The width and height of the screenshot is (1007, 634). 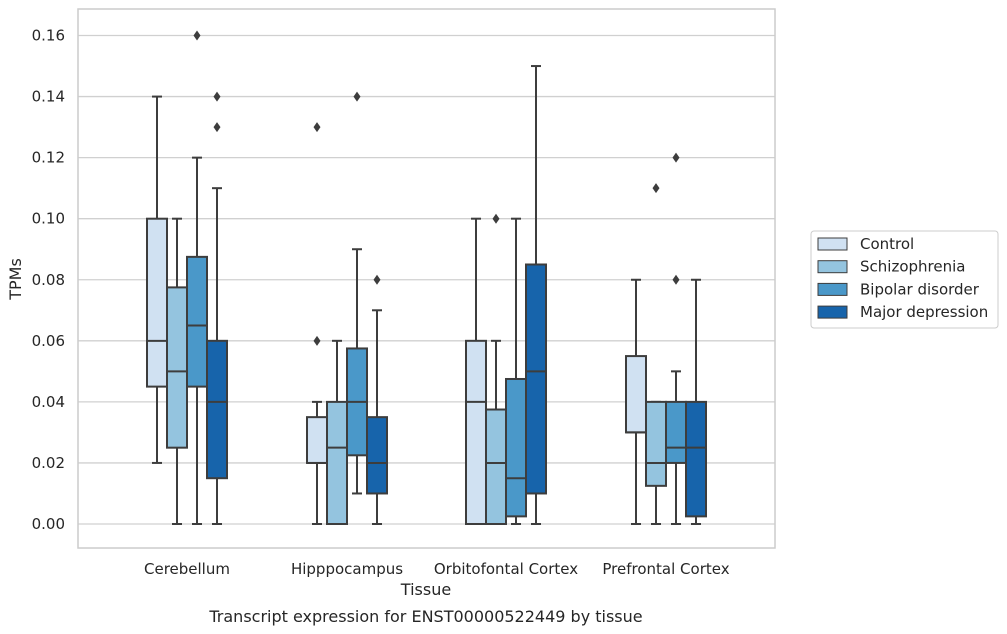 What do you see at coordinates (48, 463) in the screenshot?
I see `y-tick-label: 0.02` at bounding box center [48, 463].